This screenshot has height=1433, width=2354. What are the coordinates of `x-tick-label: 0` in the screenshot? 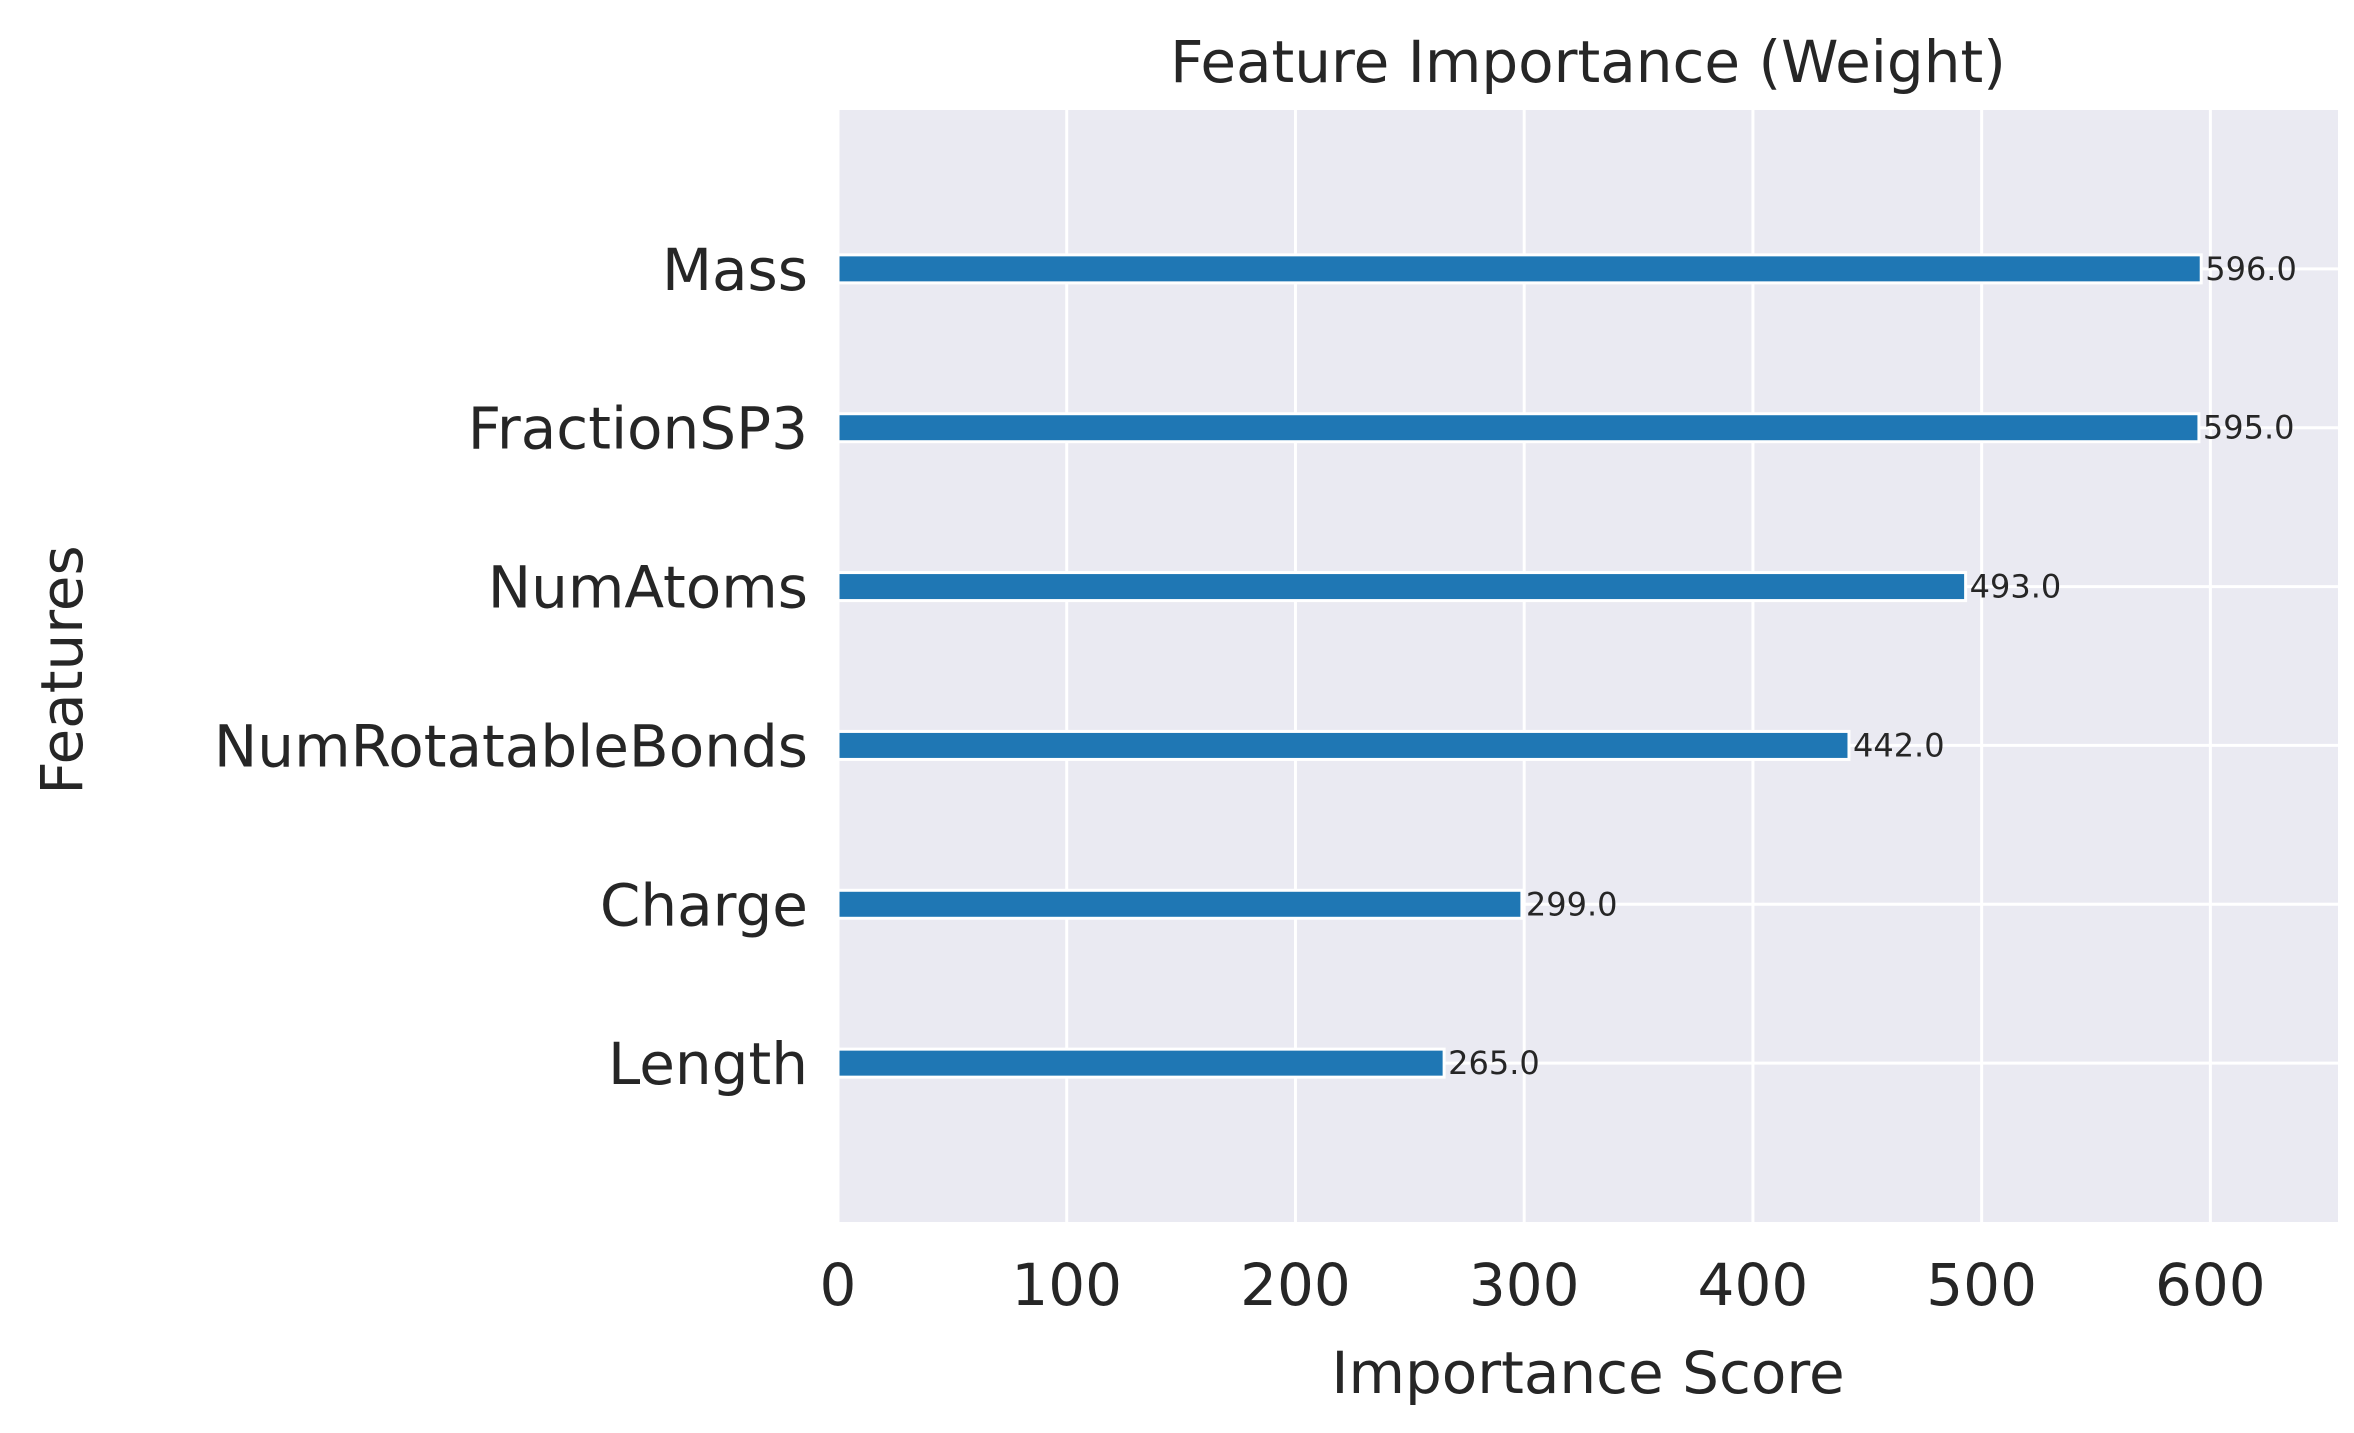 It's located at (838, 1285).